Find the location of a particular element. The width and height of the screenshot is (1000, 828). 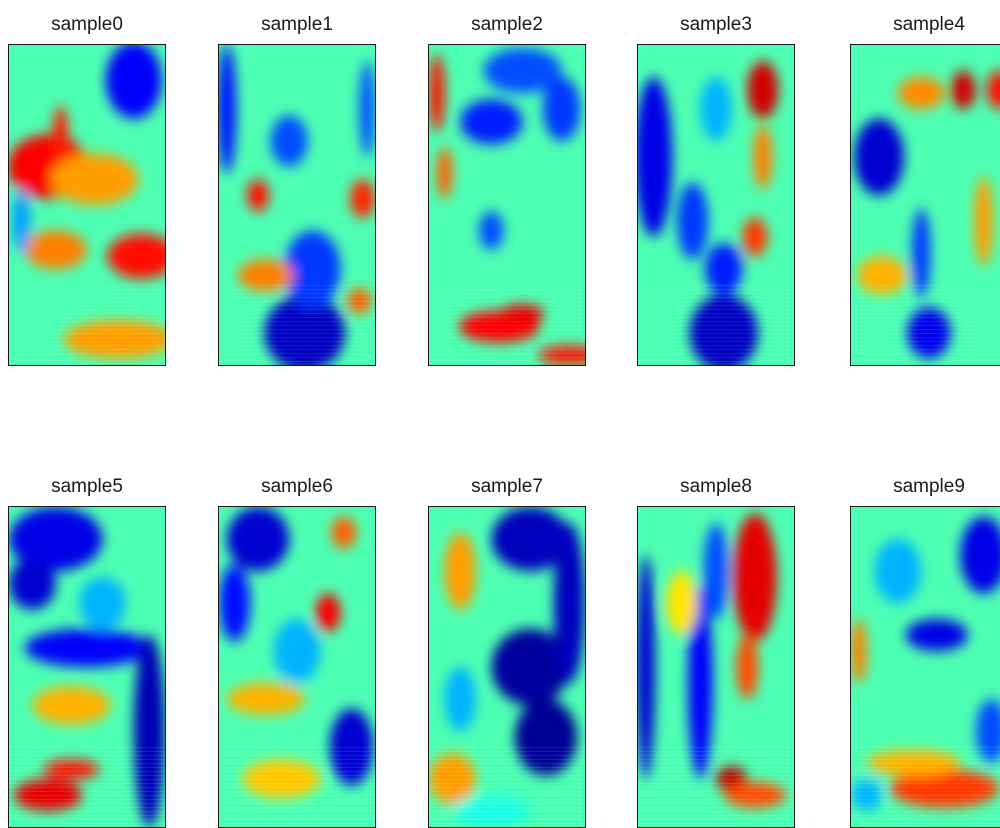

heatmap-panel: sample3 is located at coordinates (716, 183).